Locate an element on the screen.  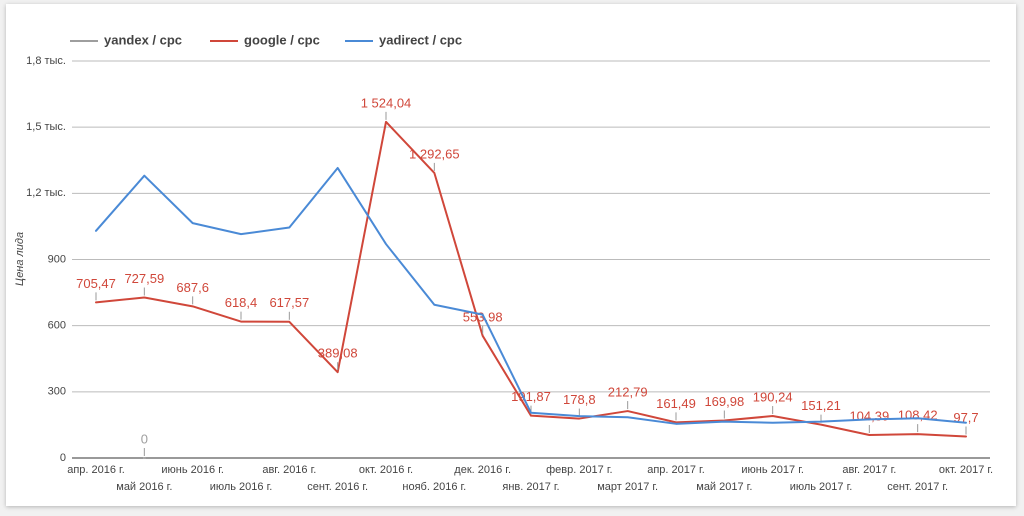
x-tick-label: июнь 2017 г. is located at coordinates (772, 470).